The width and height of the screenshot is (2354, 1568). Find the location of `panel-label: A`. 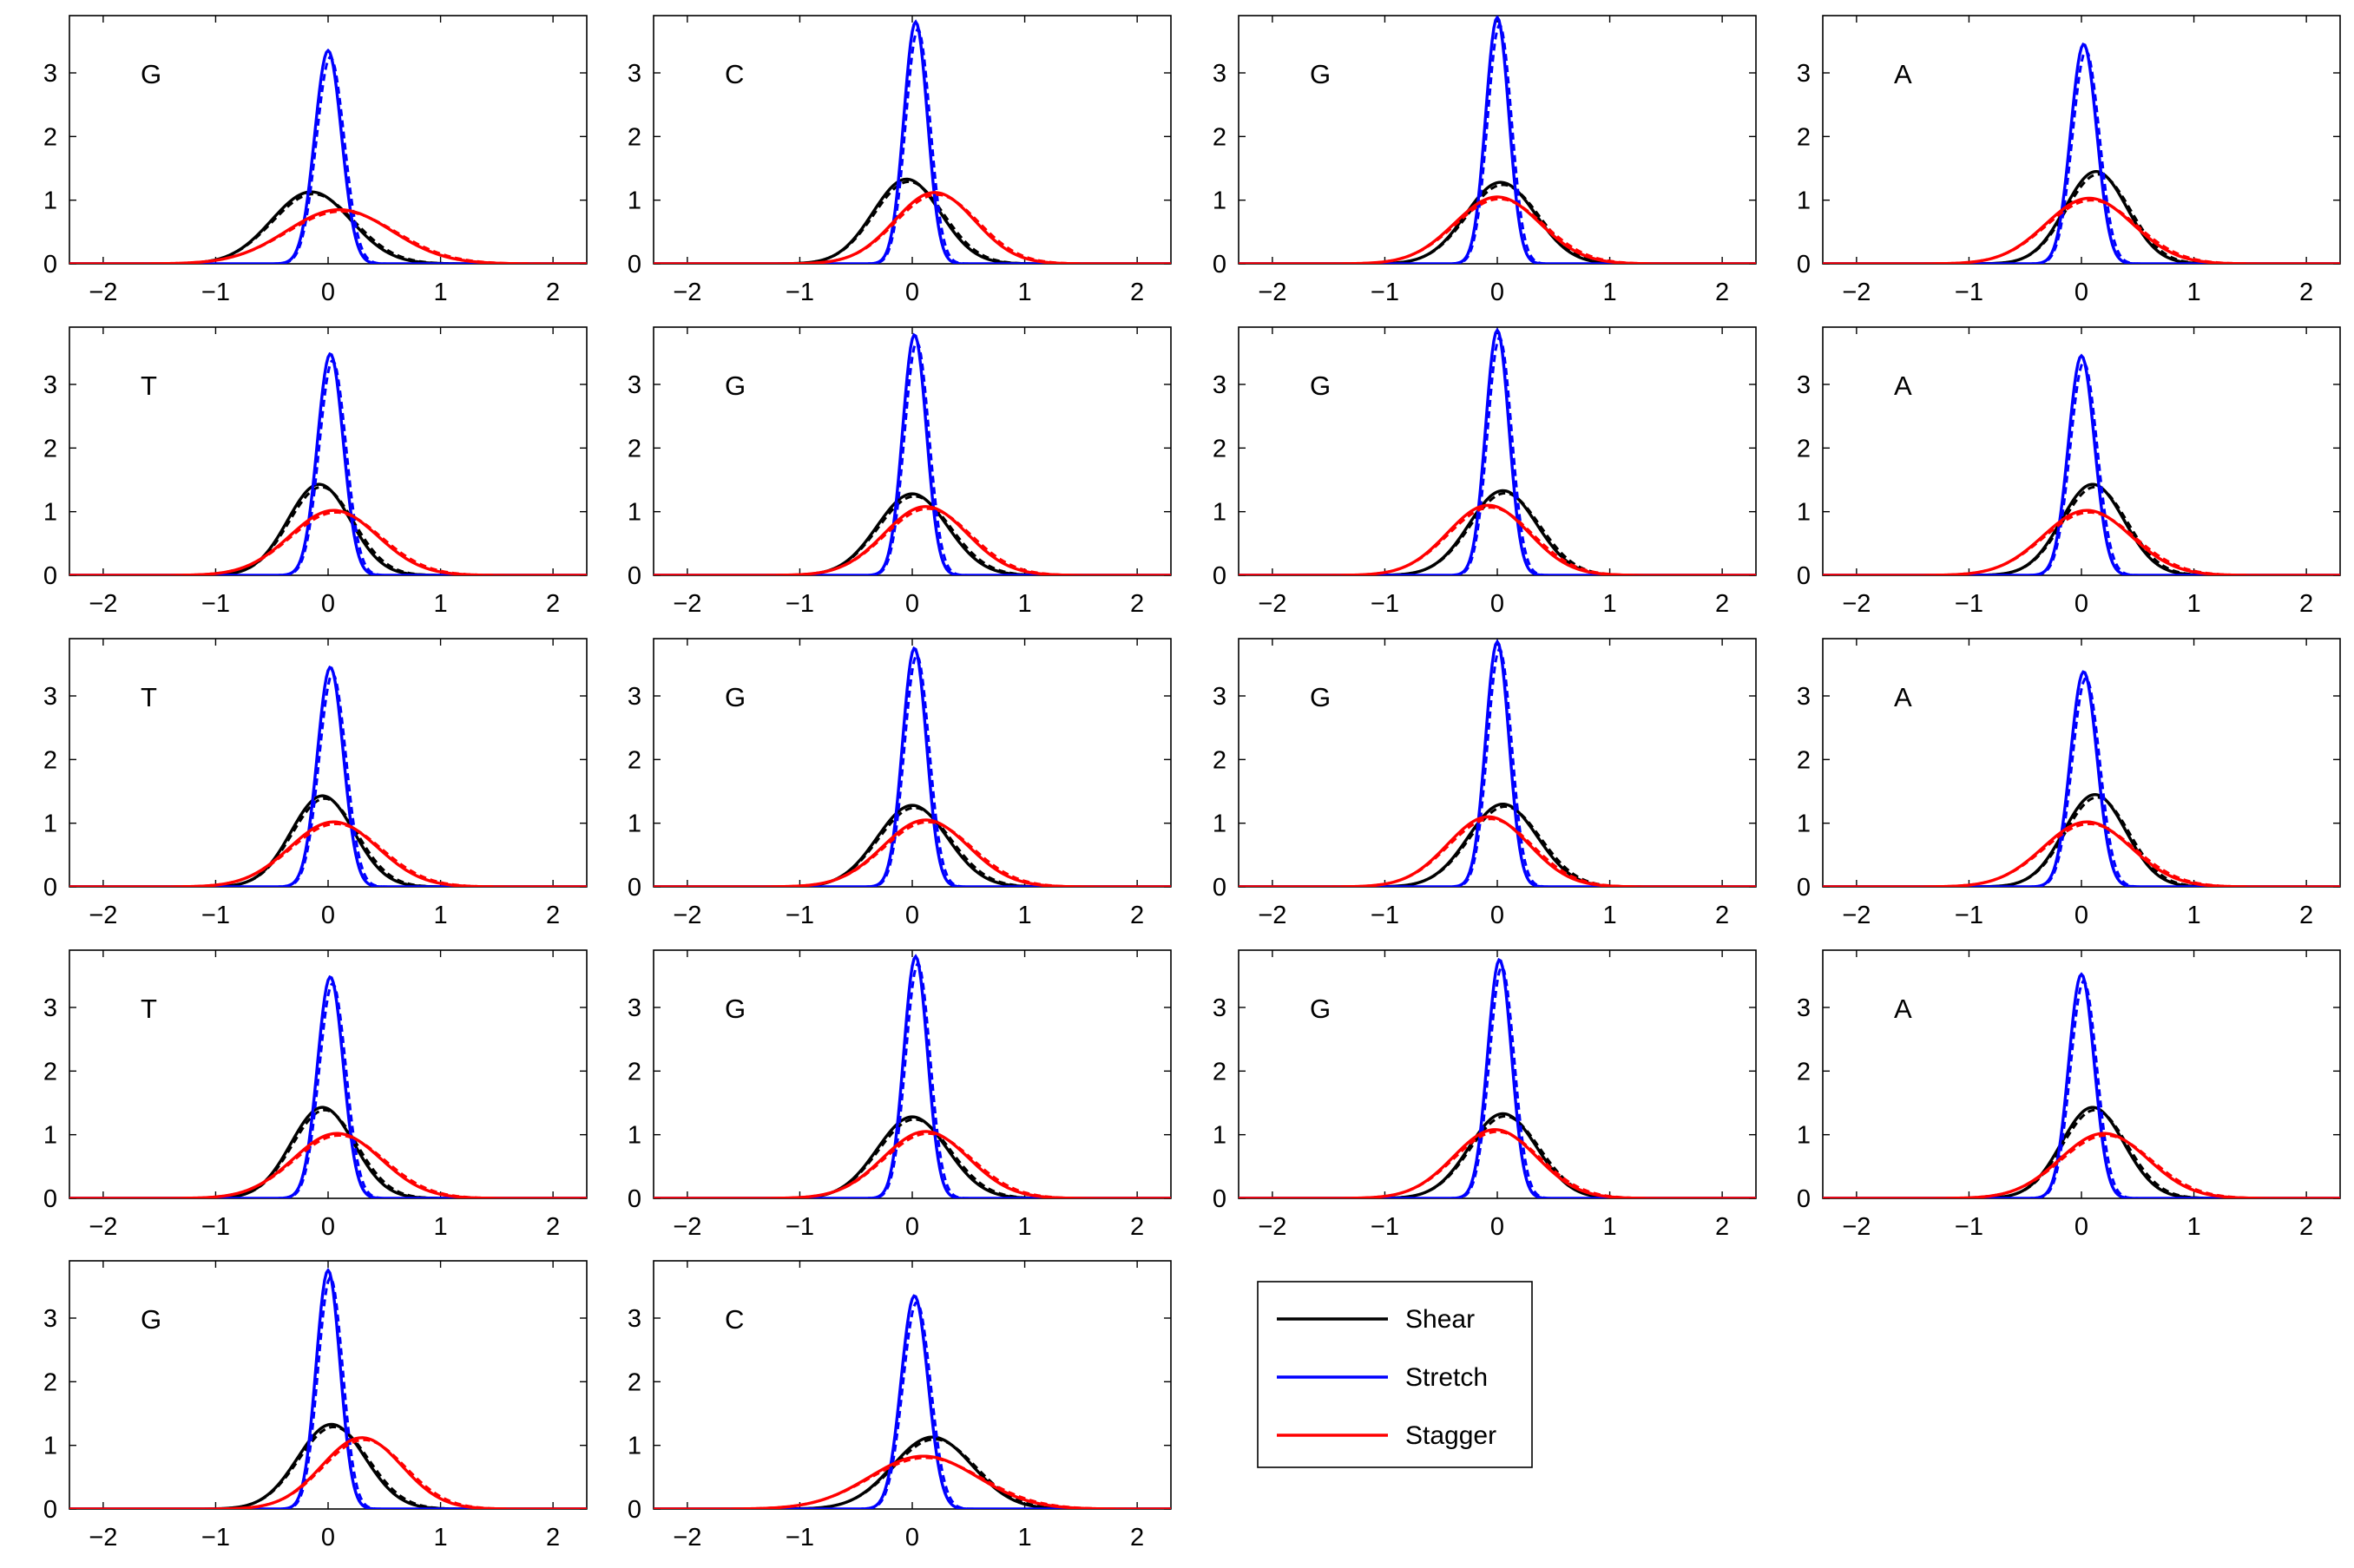

panel-label: A is located at coordinates (1903, 697).